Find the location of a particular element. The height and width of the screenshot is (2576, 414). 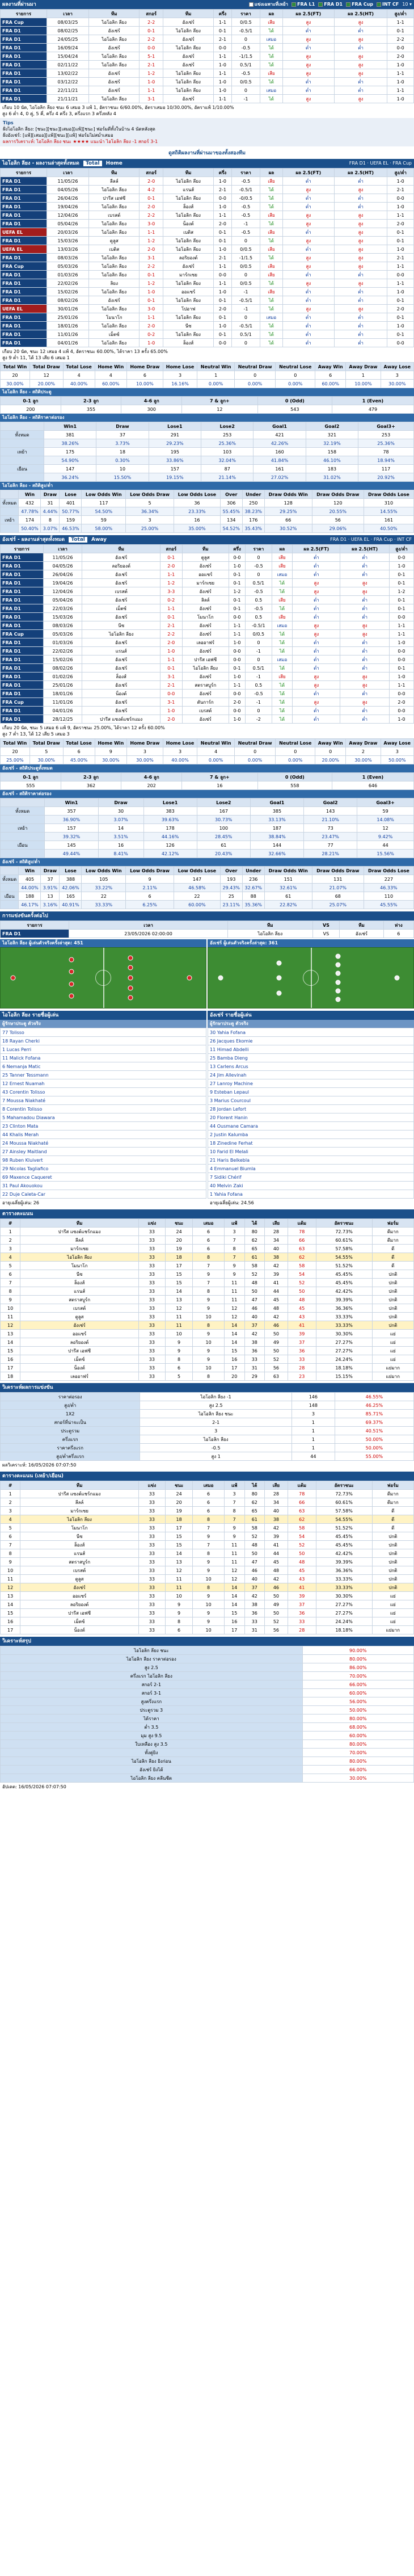

standings-row: 6 นีซ 33 15 9 9 52 39 54 45.45% ปกติ is located at coordinates (207, 1274).